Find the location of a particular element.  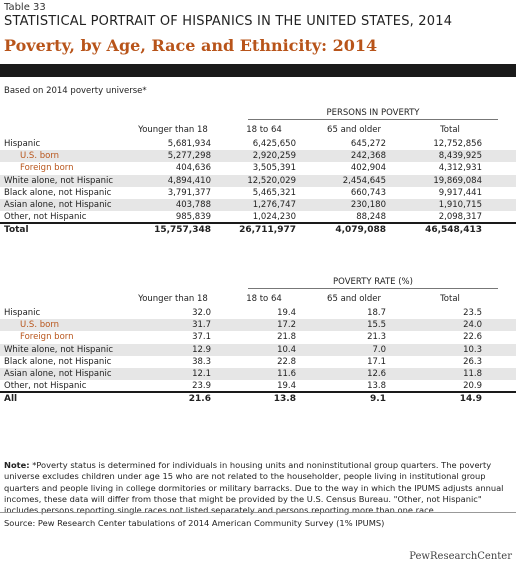

cell-value: 21.6 is located at coordinates (199, 399).